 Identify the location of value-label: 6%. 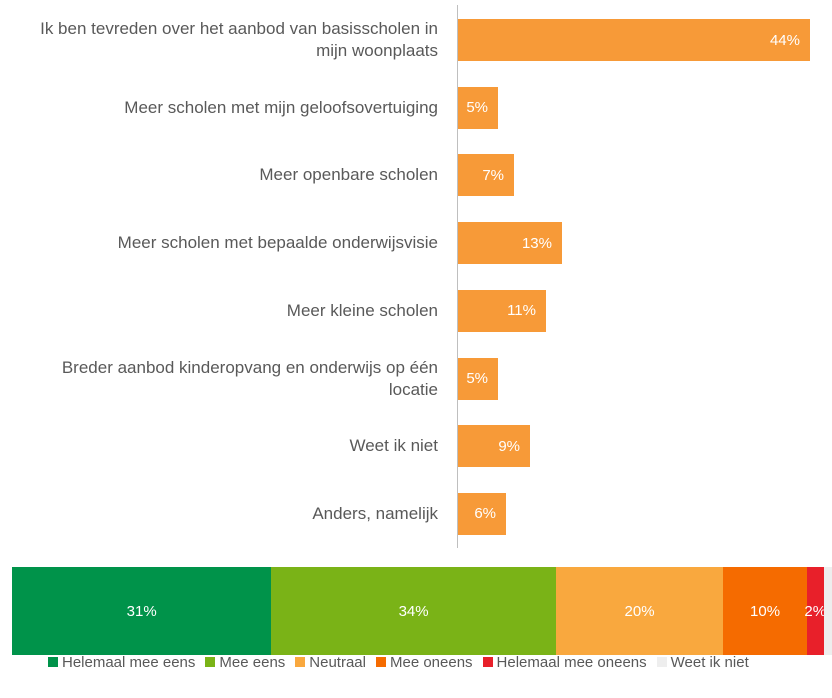
(485, 514).